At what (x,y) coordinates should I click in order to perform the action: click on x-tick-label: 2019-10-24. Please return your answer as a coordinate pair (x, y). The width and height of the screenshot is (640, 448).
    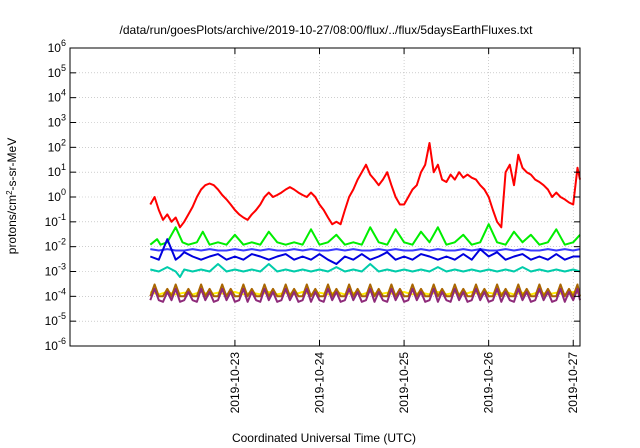
    Looking at the image, I should click on (320, 383).